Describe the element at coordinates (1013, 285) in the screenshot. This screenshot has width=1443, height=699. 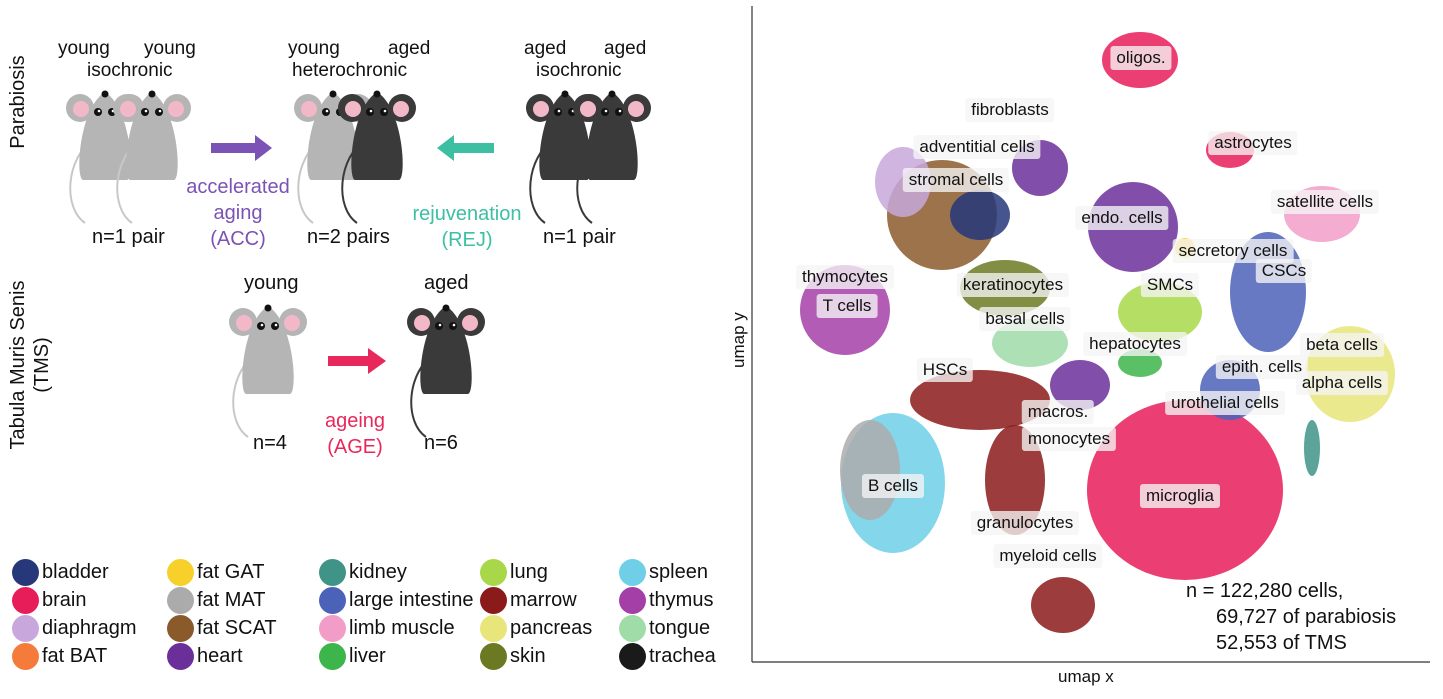
I see `cluster-label-keratinocytes: keratinocytes` at that location.